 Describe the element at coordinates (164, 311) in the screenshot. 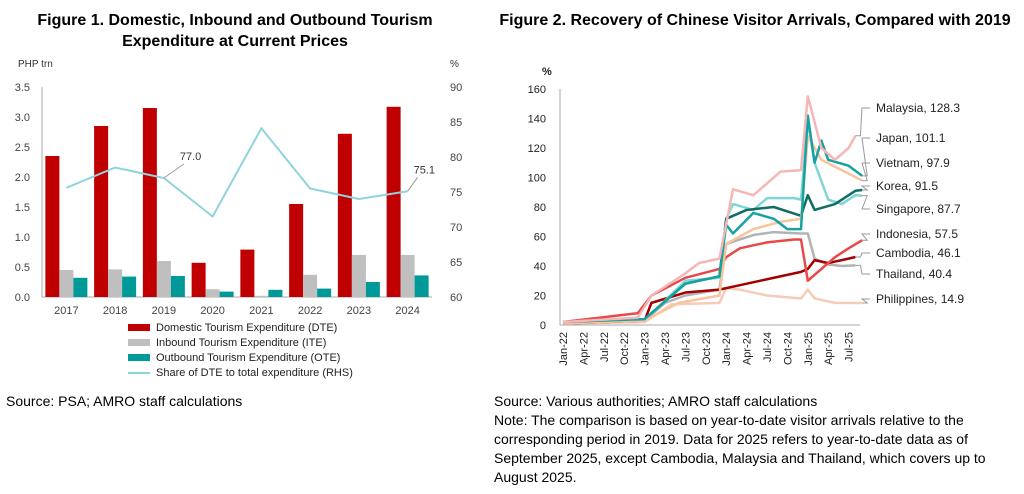

I see `x-tick-label: 2019` at that location.